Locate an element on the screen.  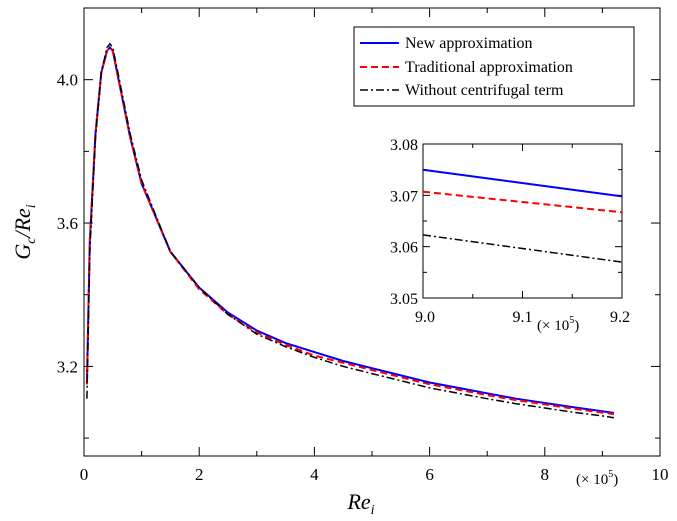
y-tick-label: 3.2 is located at coordinates (67, 366).